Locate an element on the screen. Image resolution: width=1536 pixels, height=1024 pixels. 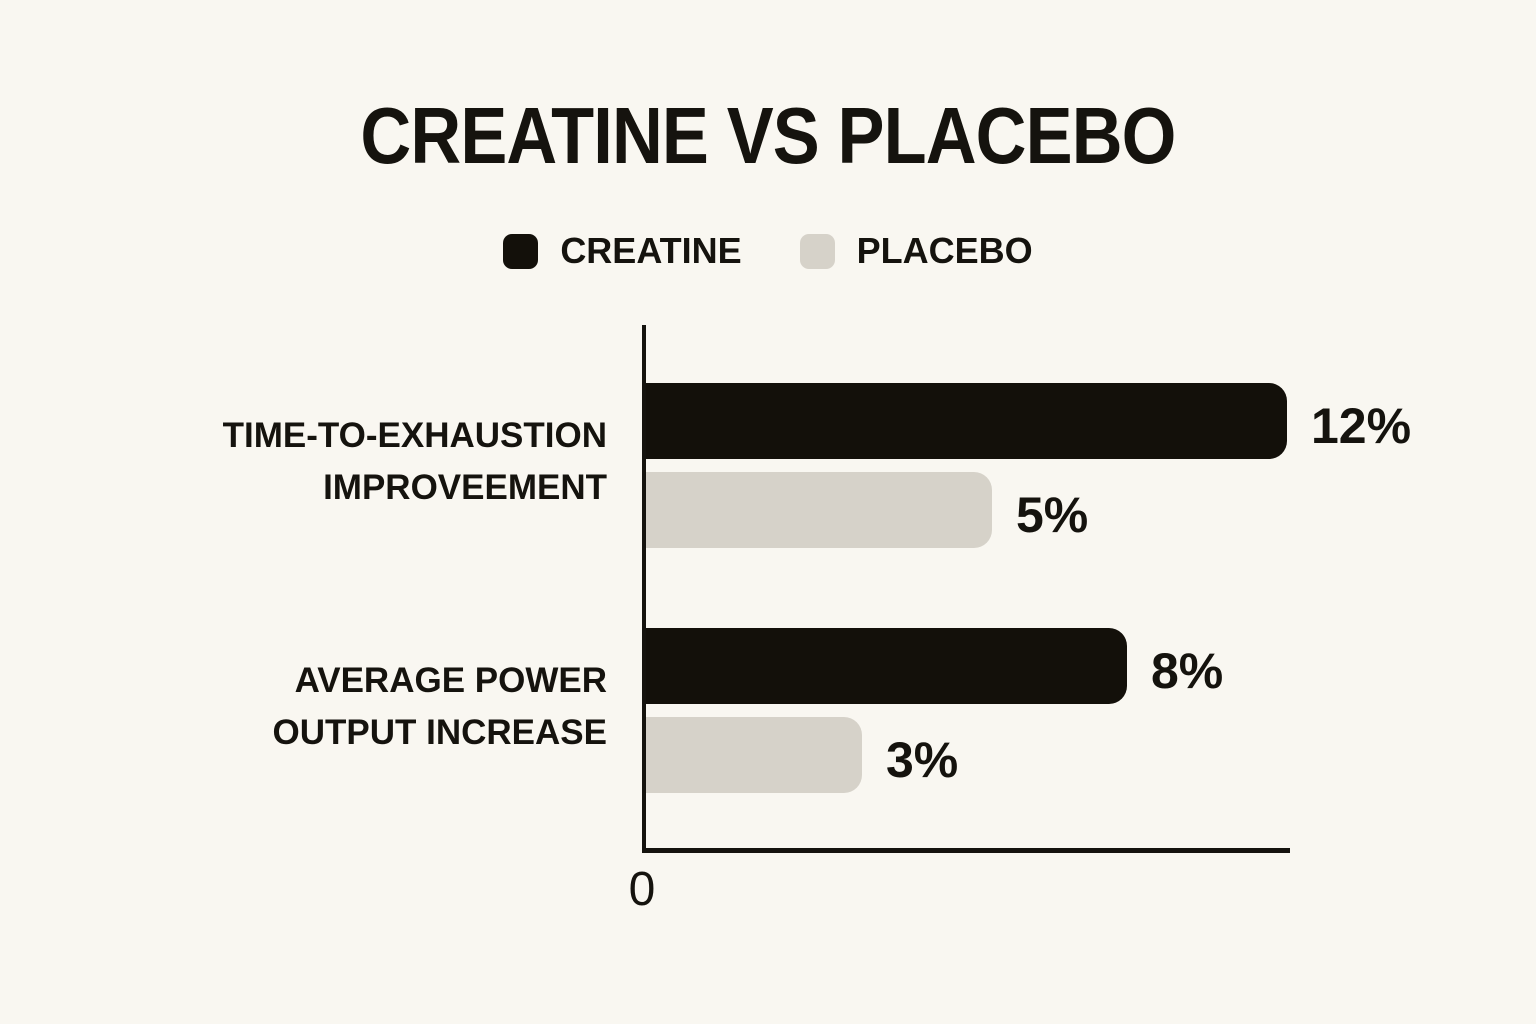
category-label-line: OUTPUT INCREASE is located at coordinates (439, 732).